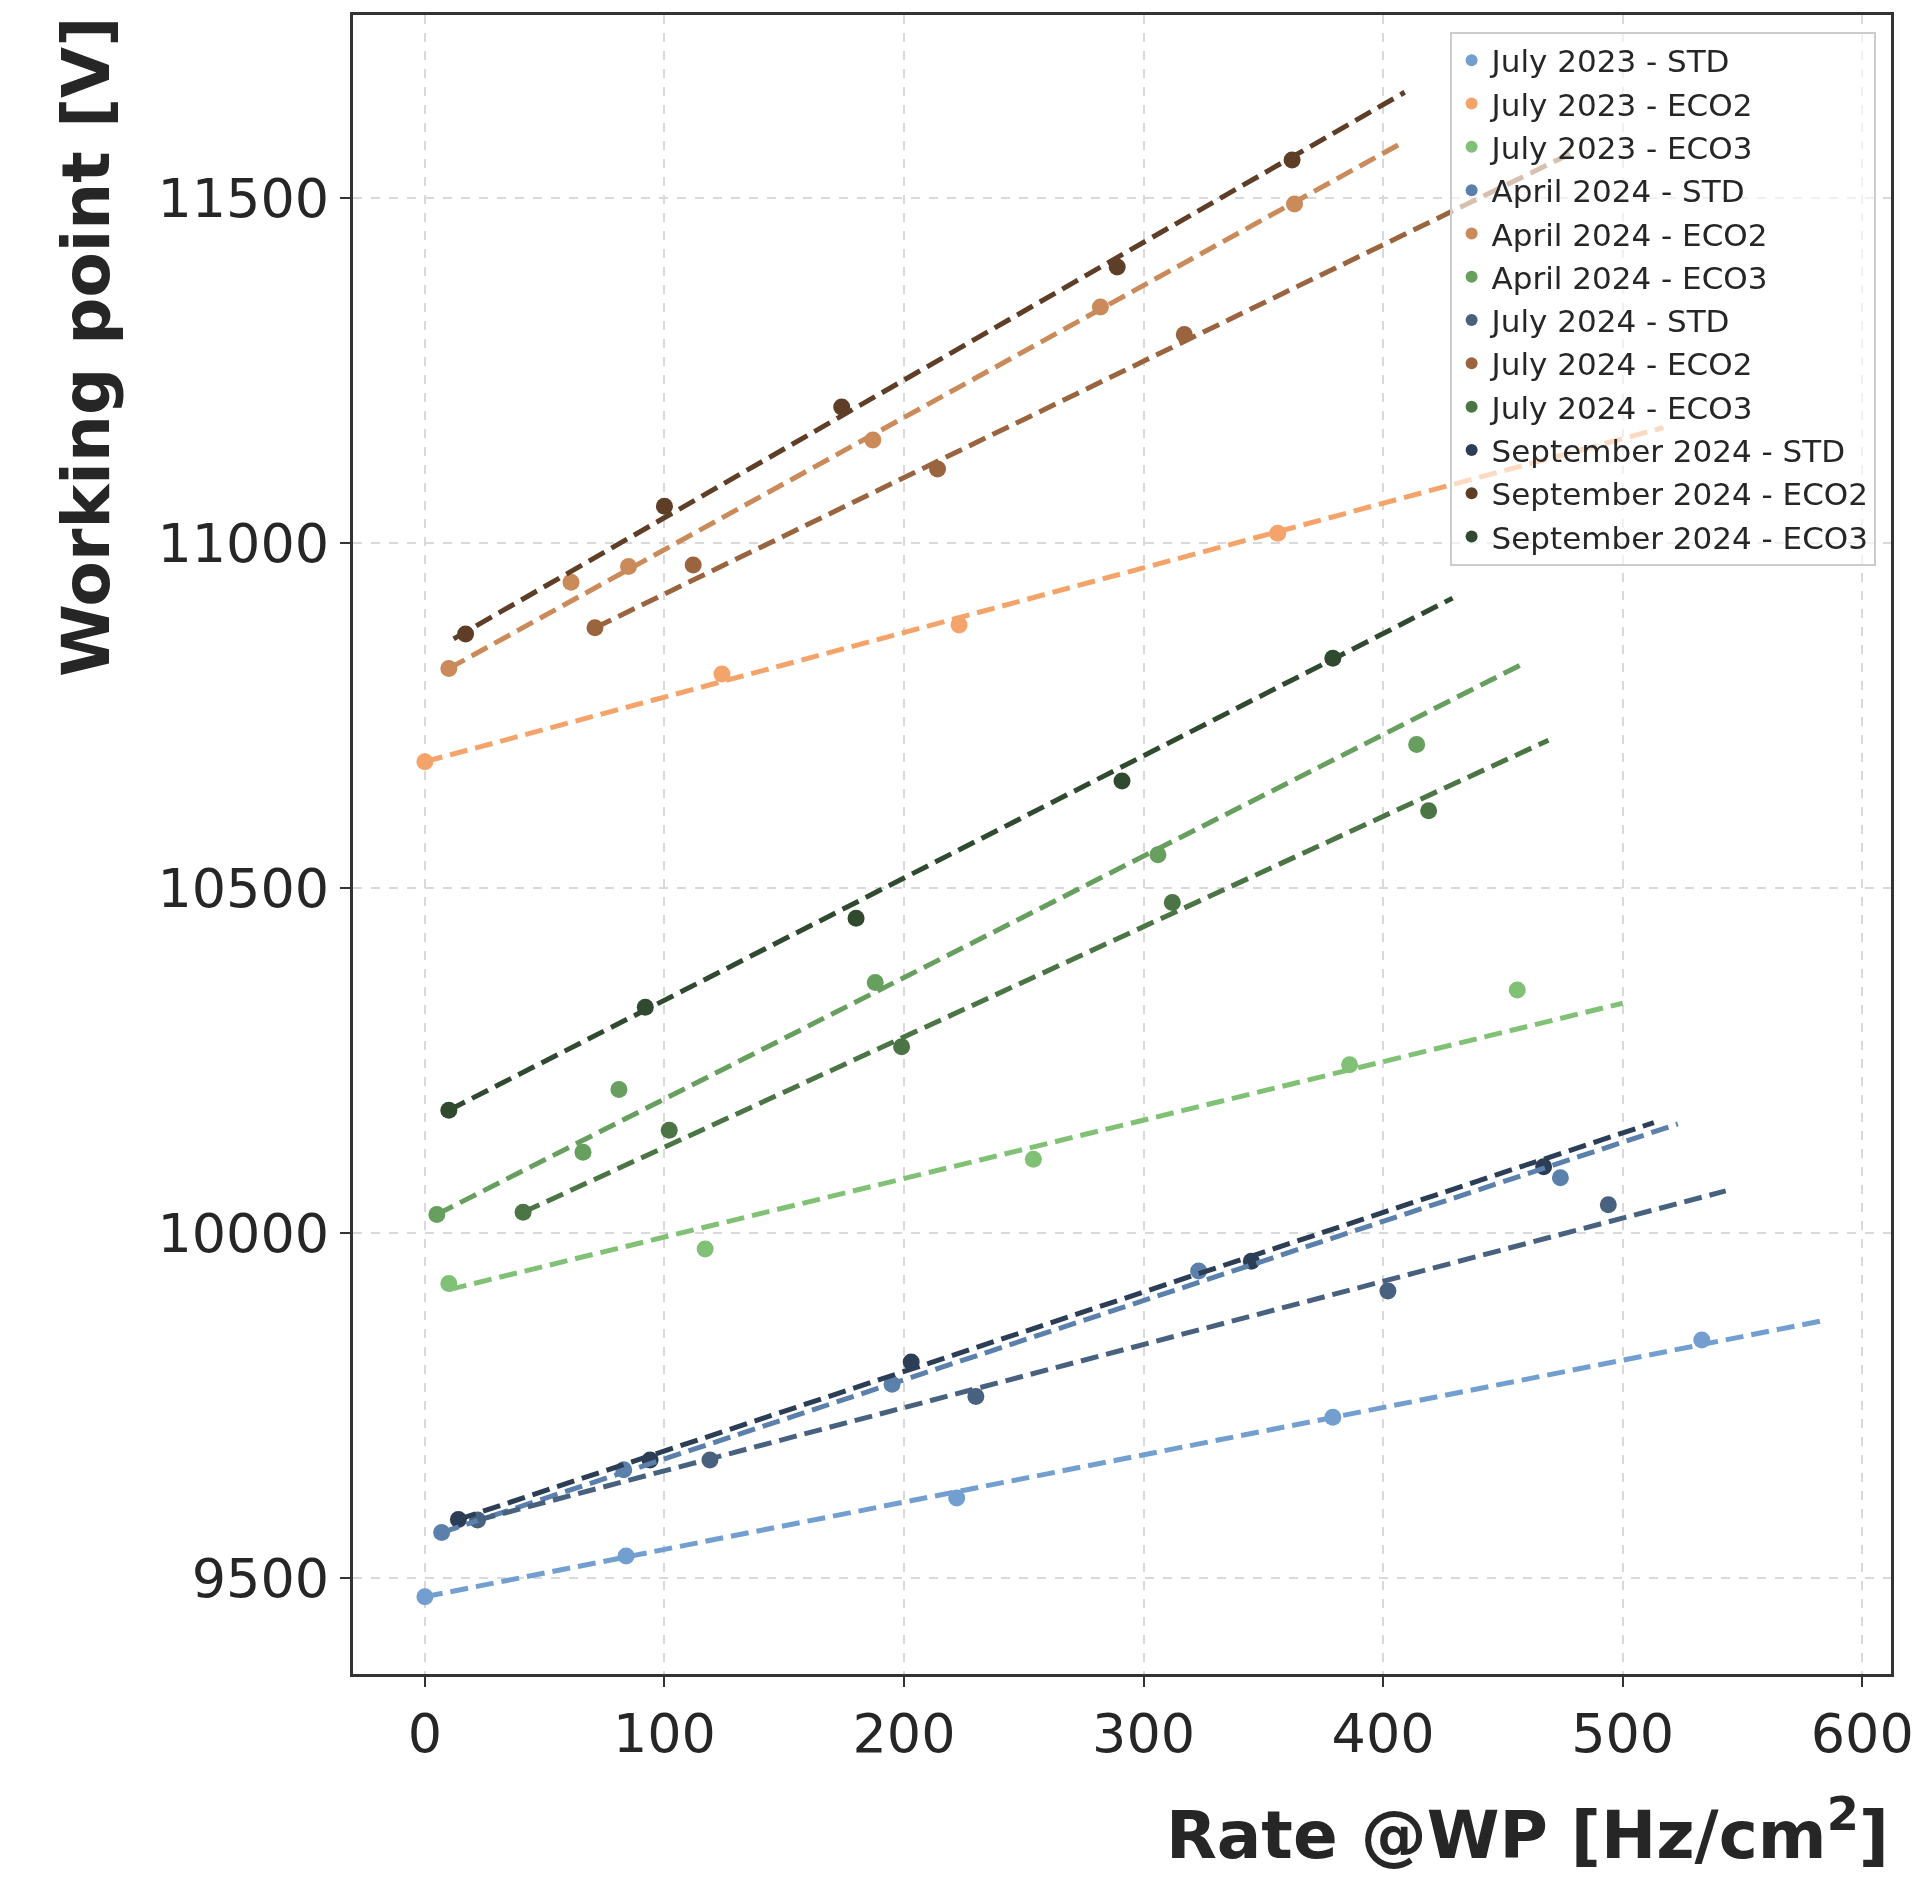  I want to click on legend-label: July 2023 - ECO3, so click(1621, 147).